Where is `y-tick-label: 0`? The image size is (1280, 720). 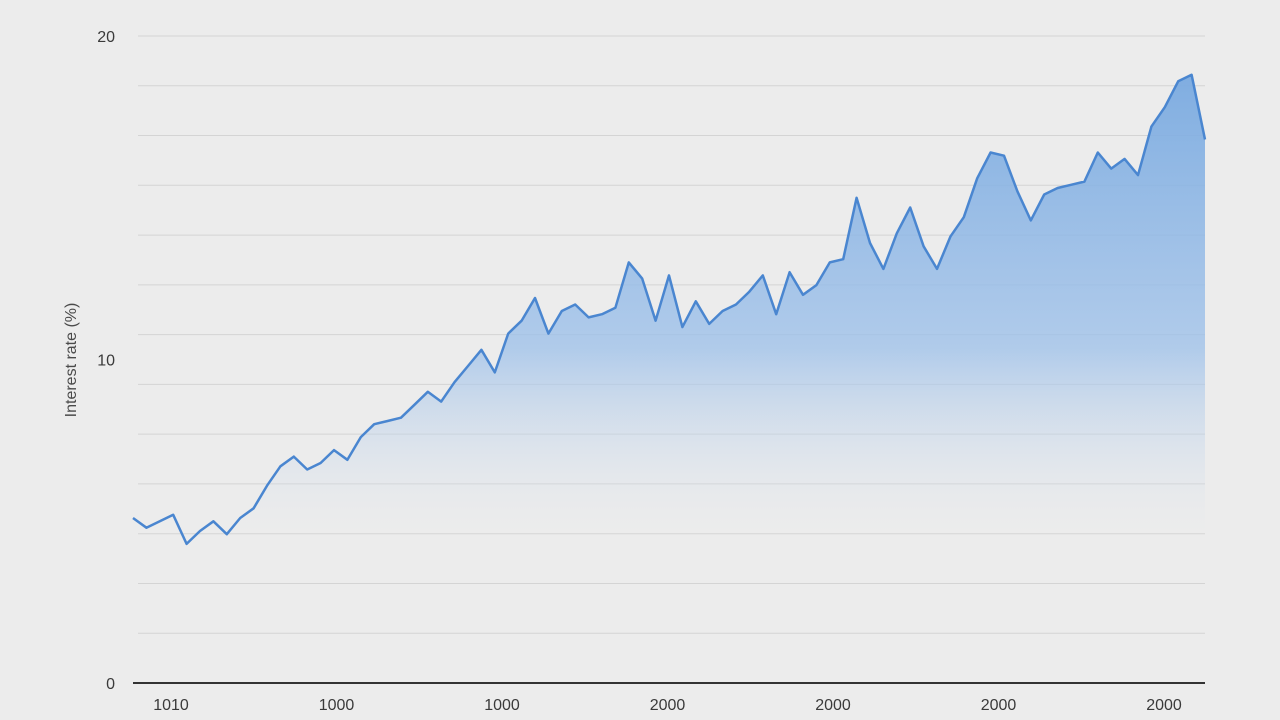 y-tick-label: 0 is located at coordinates (110, 684).